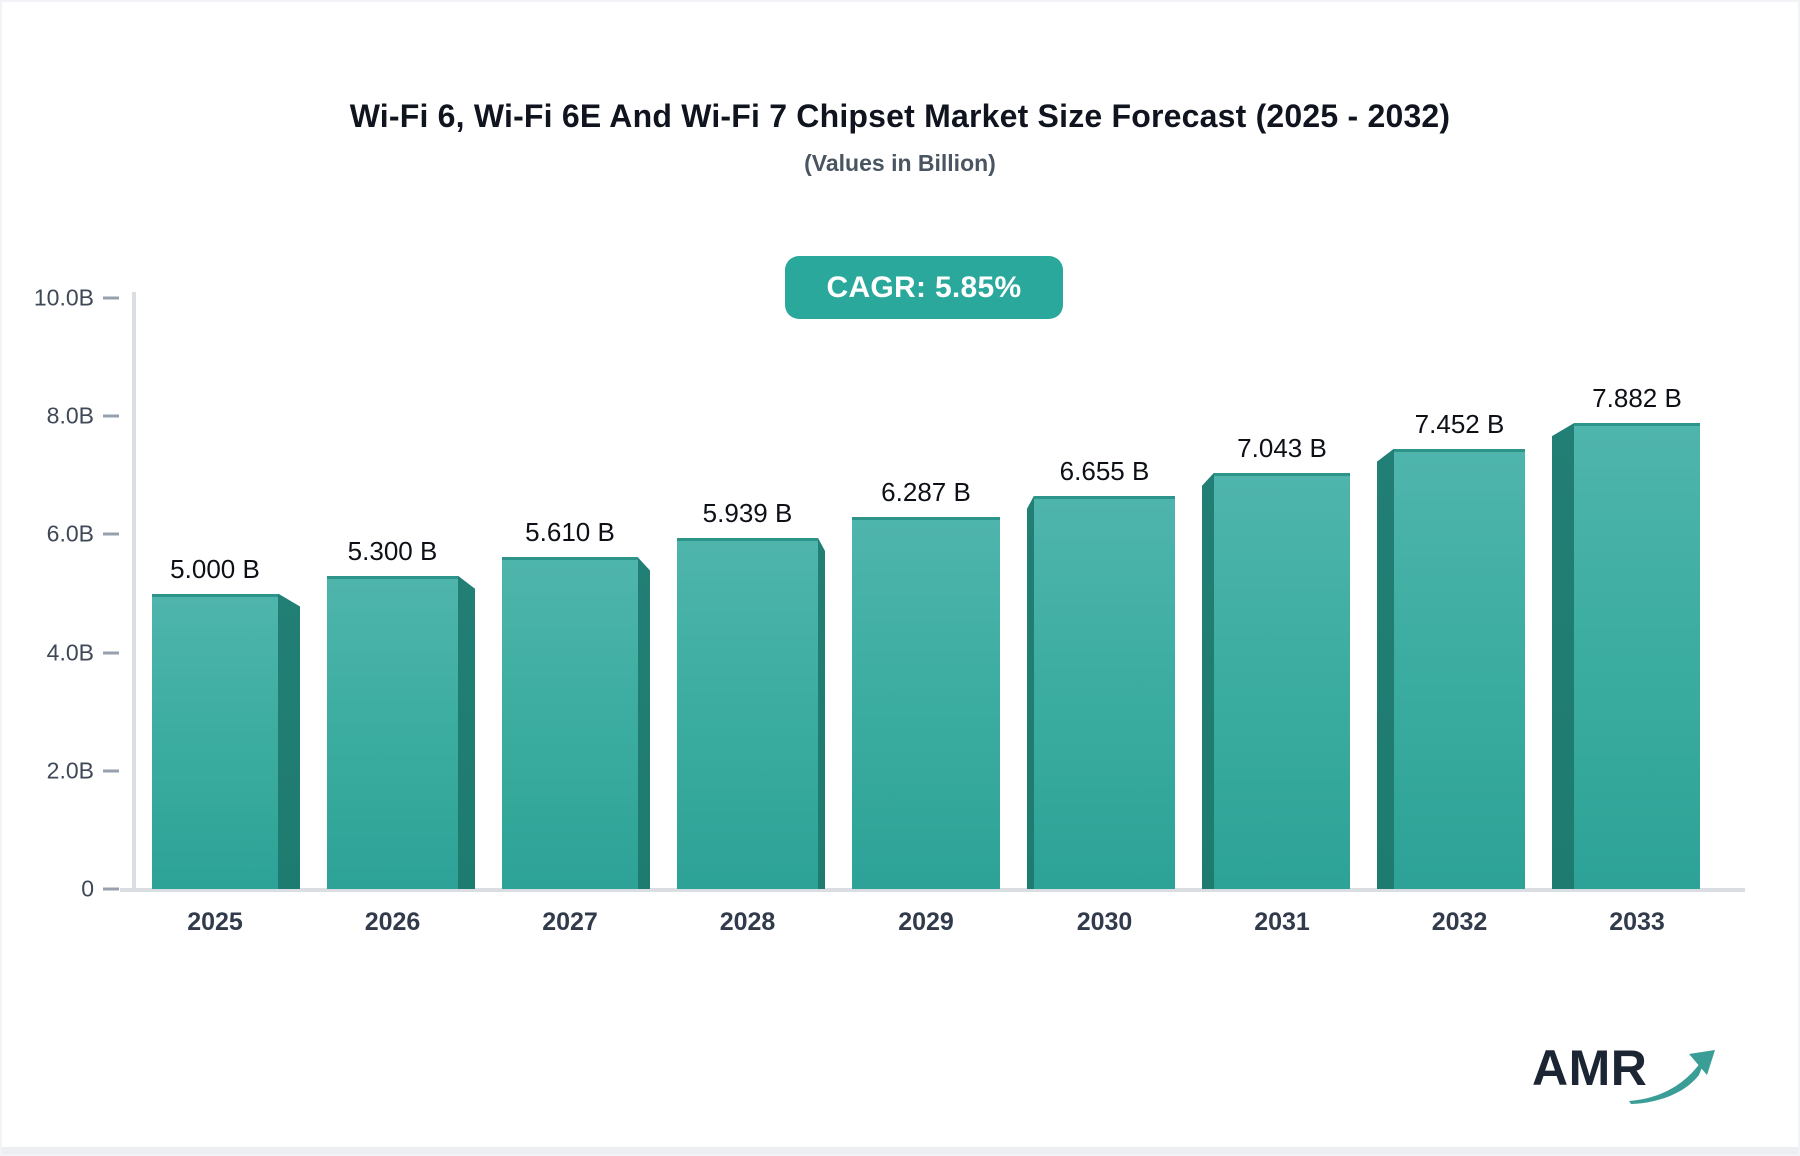 This screenshot has height=1156, width=1800. I want to click on x-category-label: 2027, so click(570, 922).